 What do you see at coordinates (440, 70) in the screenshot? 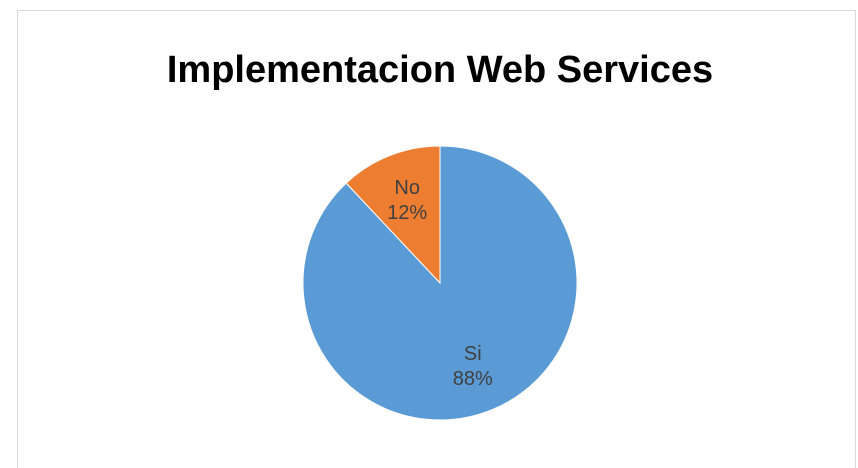
I see `chart-title: Implementacion Web Services` at bounding box center [440, 70].